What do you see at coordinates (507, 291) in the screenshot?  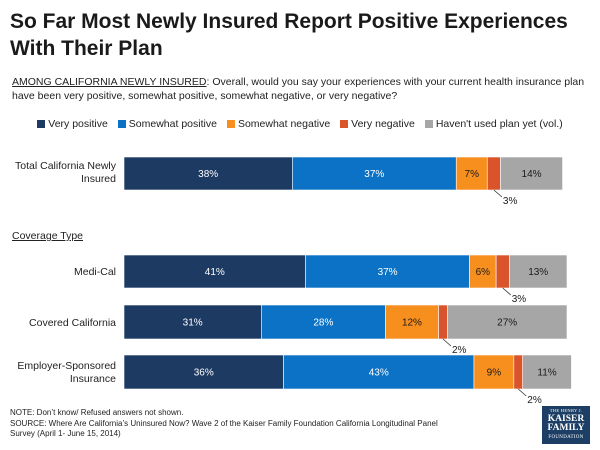 I see `leader-line-medi-cal` at bounding box center [507, 291].